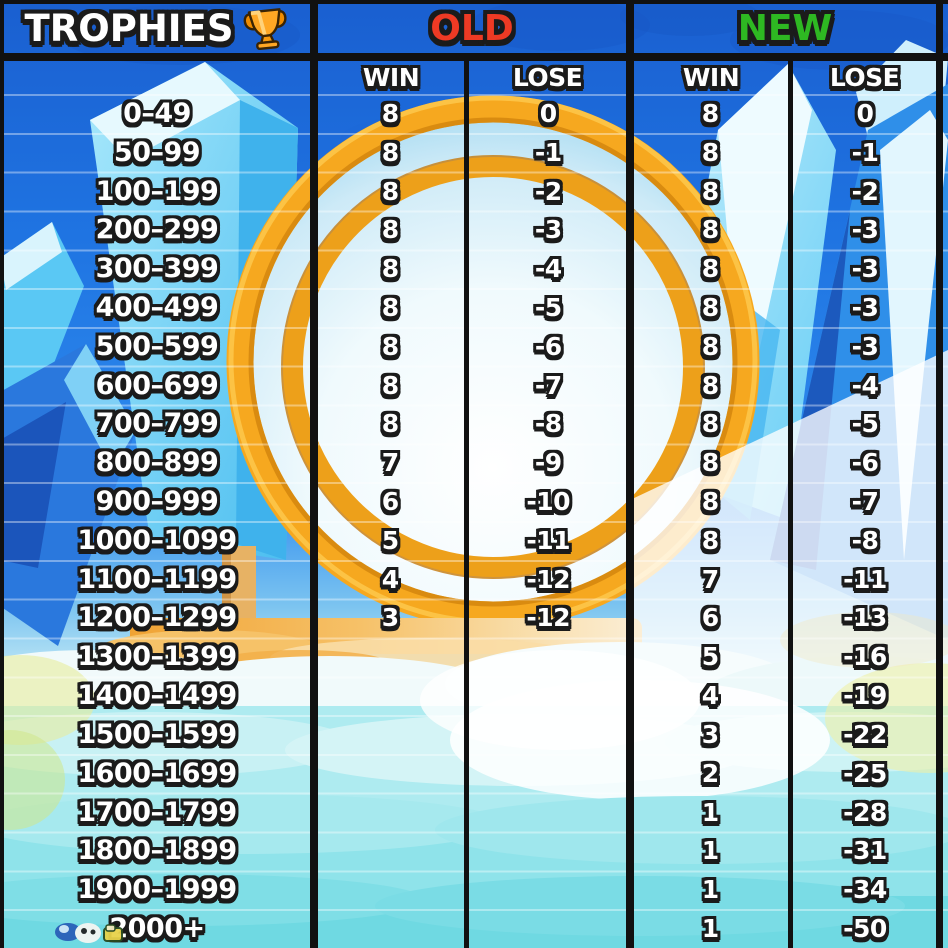 The image size is (948, 948). I want to click on new-win-value: 3, so click(710, 734).